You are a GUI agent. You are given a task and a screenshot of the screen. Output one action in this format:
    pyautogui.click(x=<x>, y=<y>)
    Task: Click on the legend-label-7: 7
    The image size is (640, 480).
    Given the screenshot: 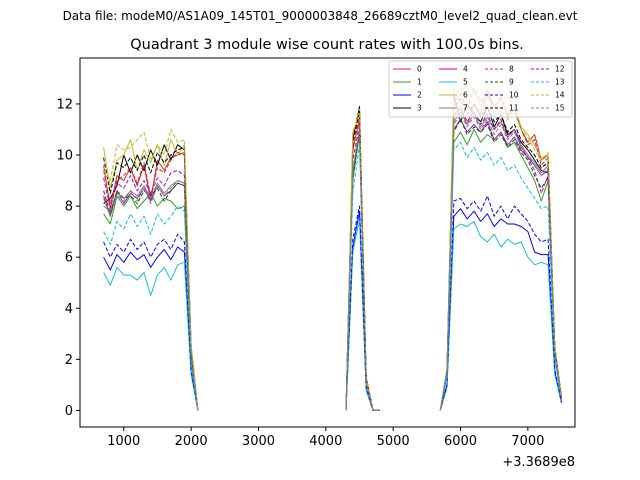 What is the action you would take?
    pyautogui.click(x=465, y=108)
    